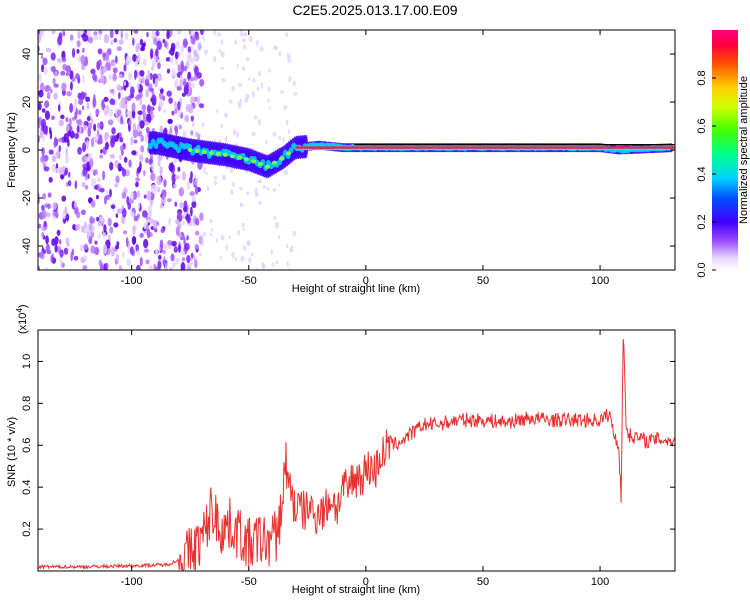 This screenshot has height=600, width=750. Describe the element at coordinates (600, 281) in the screenshot. I see `x-tick-label: 100` at that location.